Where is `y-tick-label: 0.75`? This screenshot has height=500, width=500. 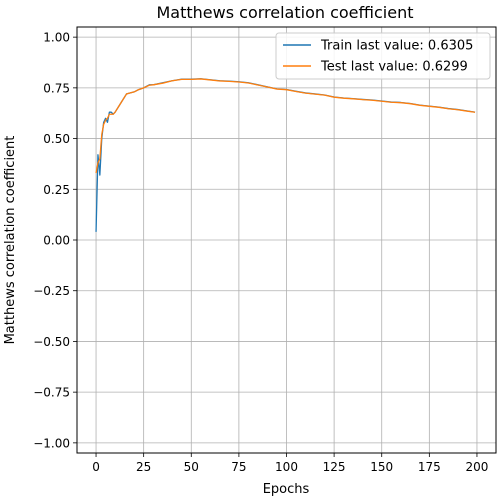 y-tick-label: 0.75 is located at coordinates (56, 88).